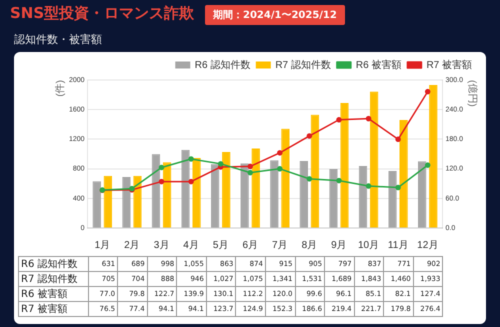  What do you see at coordinates (280, 245) in the screenshot?
I see `x-tick-label: 7月` at bounding box center [280, 245].